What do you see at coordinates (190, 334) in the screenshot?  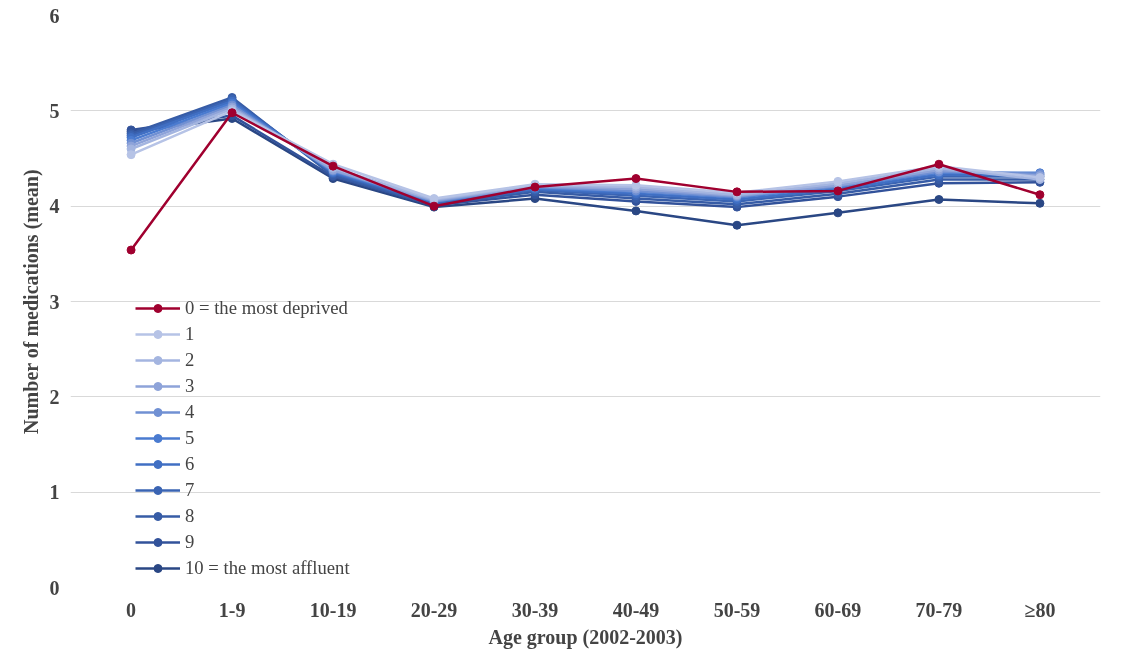 I see `legend-label: 1` at bounding box center [190, 334].